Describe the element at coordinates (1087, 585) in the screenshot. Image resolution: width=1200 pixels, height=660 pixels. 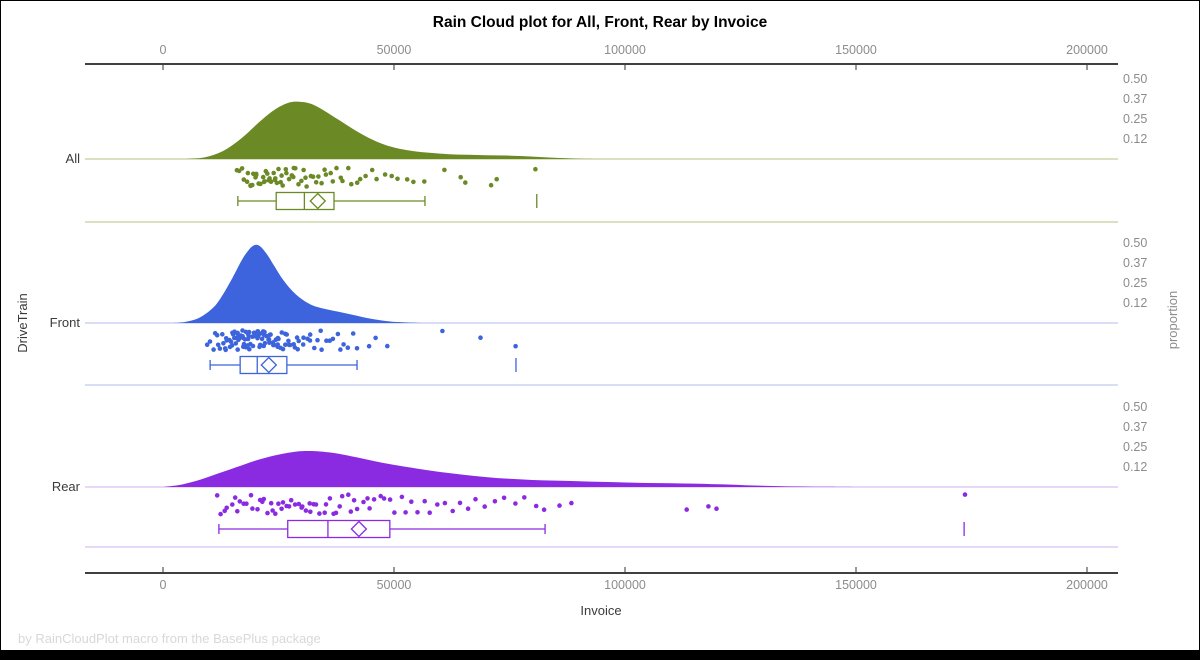
I see `x-tick-label-bottom: 200000` at that location.